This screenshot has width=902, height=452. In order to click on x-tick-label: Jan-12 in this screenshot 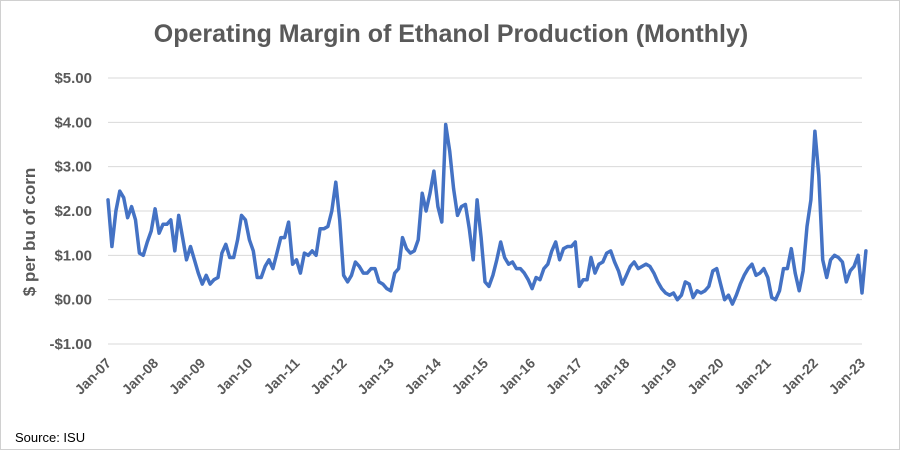, I will do `click(328, 376)`.